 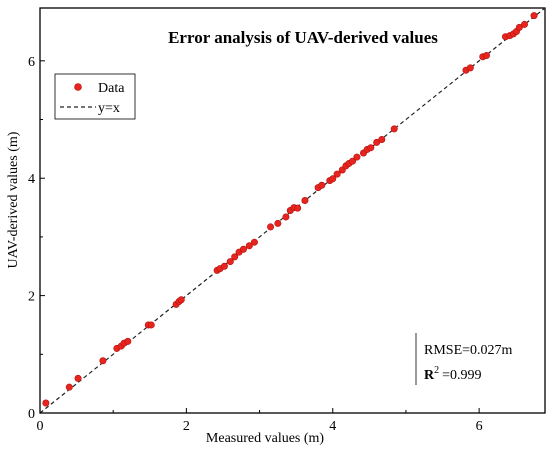 What do you see at coordinates (332, 426) in the screenshot?
I see `x-tick-label: 4` at bounding box center [332, 426].